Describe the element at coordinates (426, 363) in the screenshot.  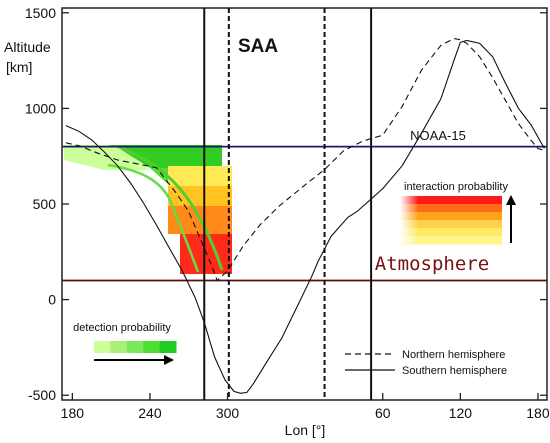
I see `legend: Northern hemisphere Southern hemisphere` at that location.